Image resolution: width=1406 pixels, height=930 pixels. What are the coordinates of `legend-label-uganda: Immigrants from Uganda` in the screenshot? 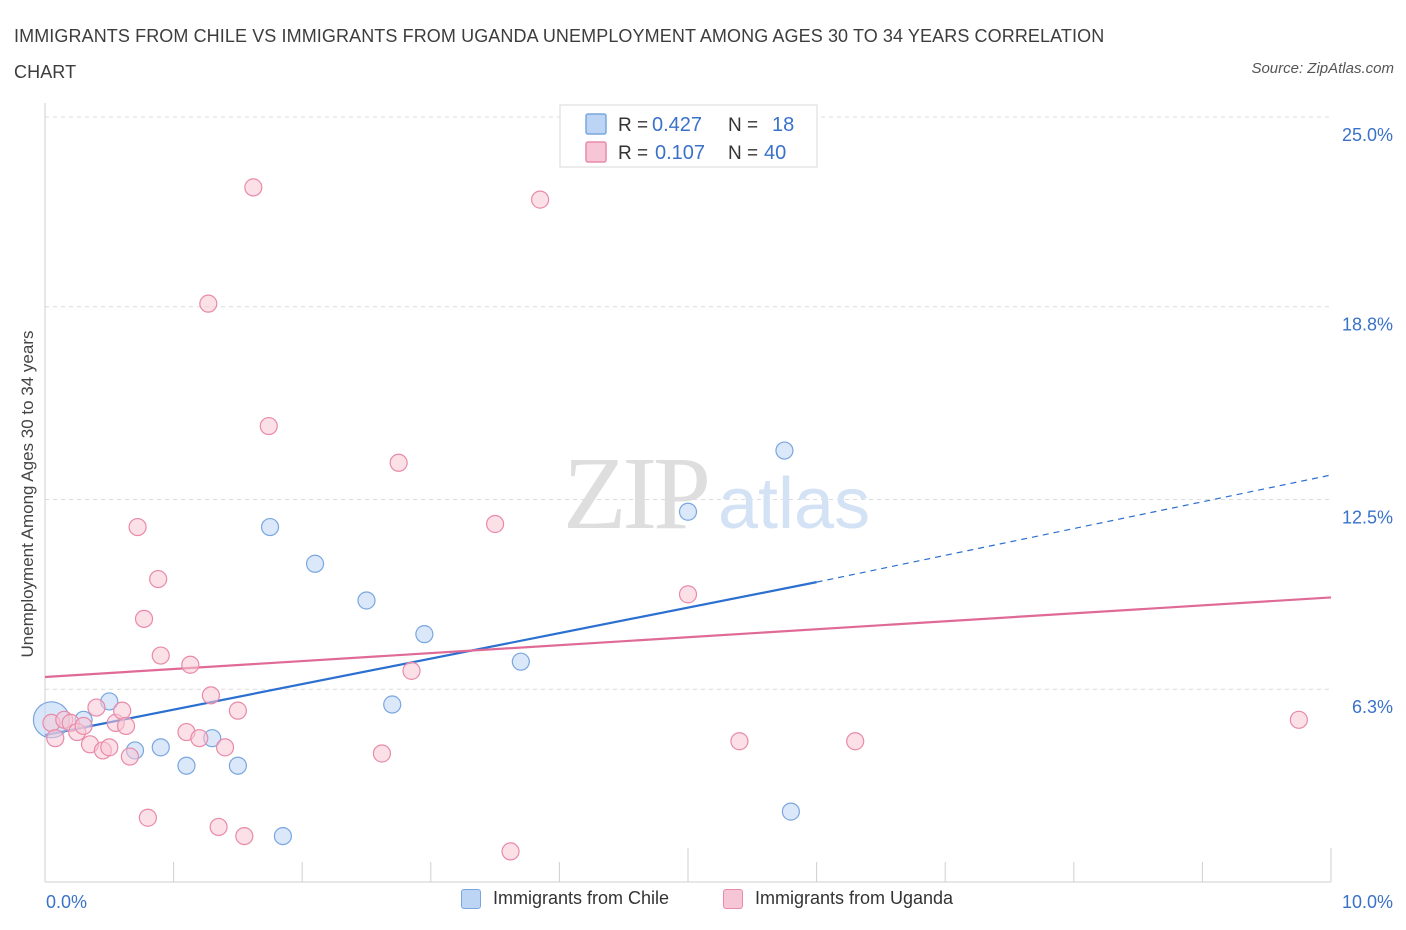 It's located at (854, 898).